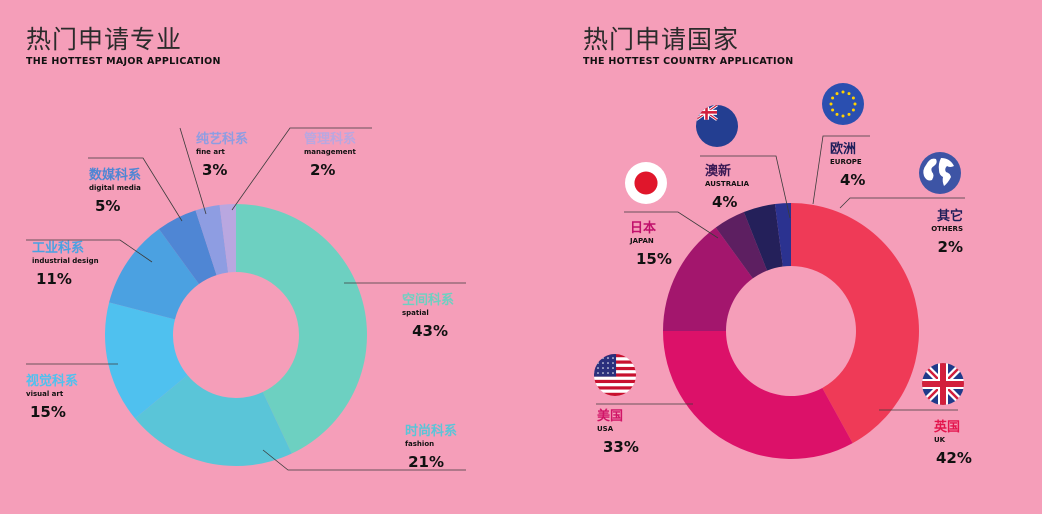  What do you see at coordinates (782, 235) in the screenshot?
I see `country-slice-others` at bounding box center [782, 235].